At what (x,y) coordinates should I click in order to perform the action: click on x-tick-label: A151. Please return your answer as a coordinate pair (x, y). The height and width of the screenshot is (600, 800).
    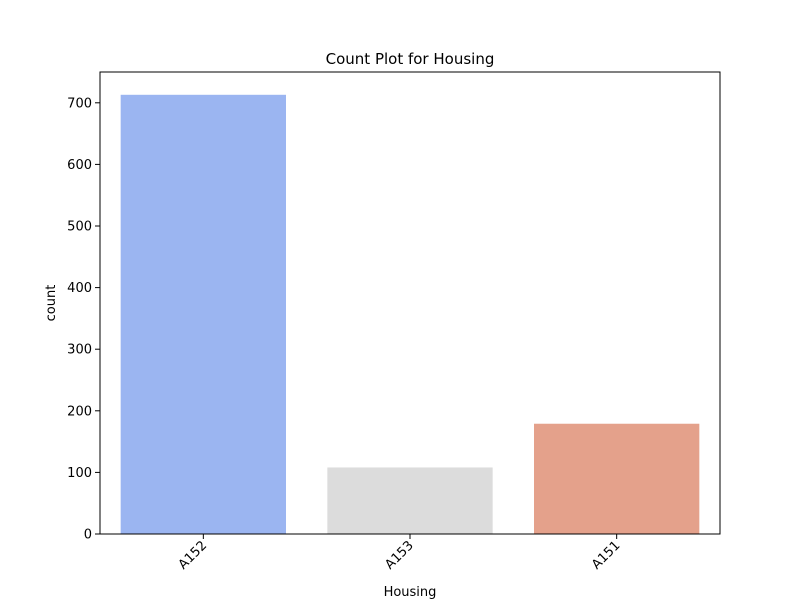
    Looking at the image, I should click on (606, 555).